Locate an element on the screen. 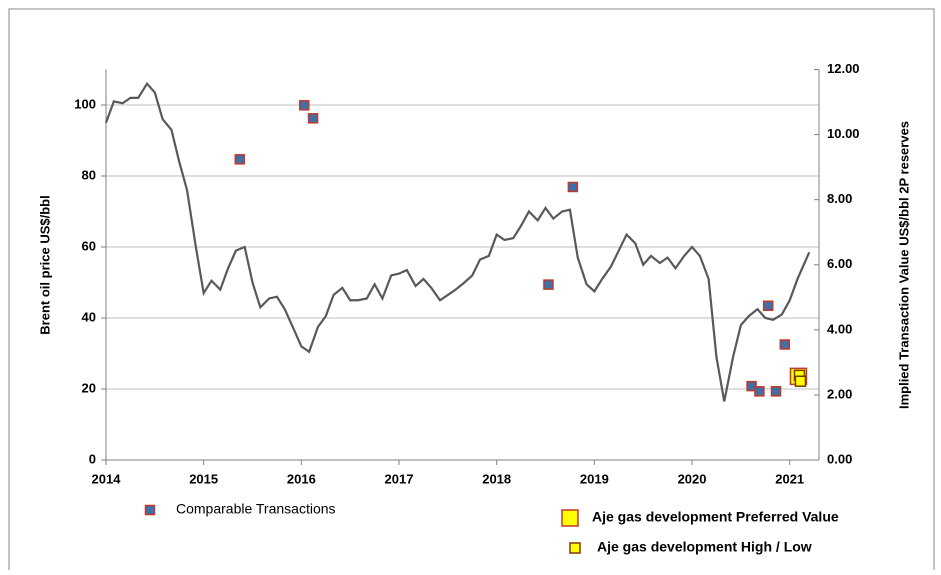 The image size is (941, 575). x-tick-label: 2019 is located at coordinates (594, 478).